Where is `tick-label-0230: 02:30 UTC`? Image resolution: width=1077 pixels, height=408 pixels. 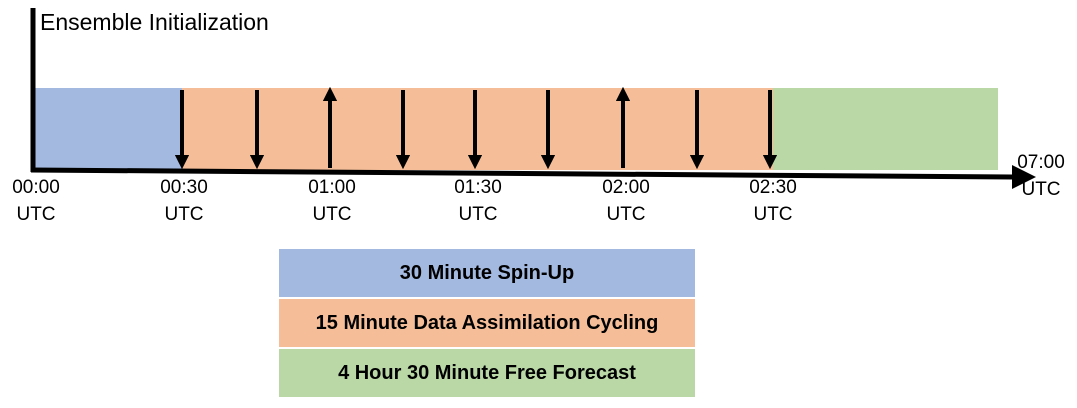 tick-label-0230: 02:30 UTC is located at coordinates (773, 201).